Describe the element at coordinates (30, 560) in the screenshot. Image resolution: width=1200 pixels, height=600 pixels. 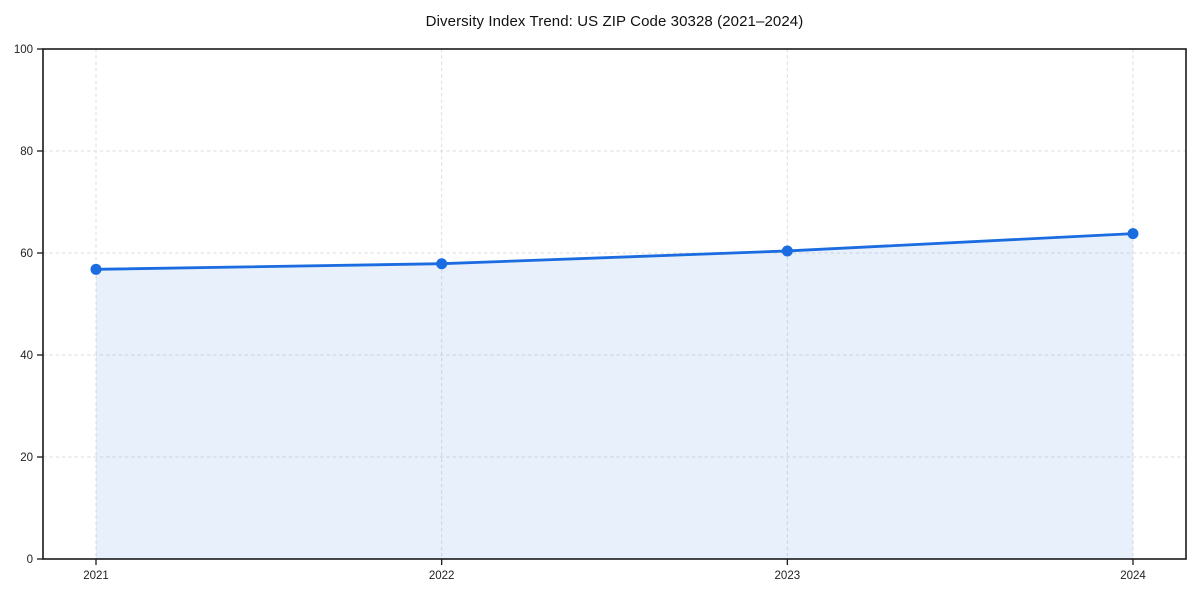
I see `y-tick-label-0: 0` at that location.